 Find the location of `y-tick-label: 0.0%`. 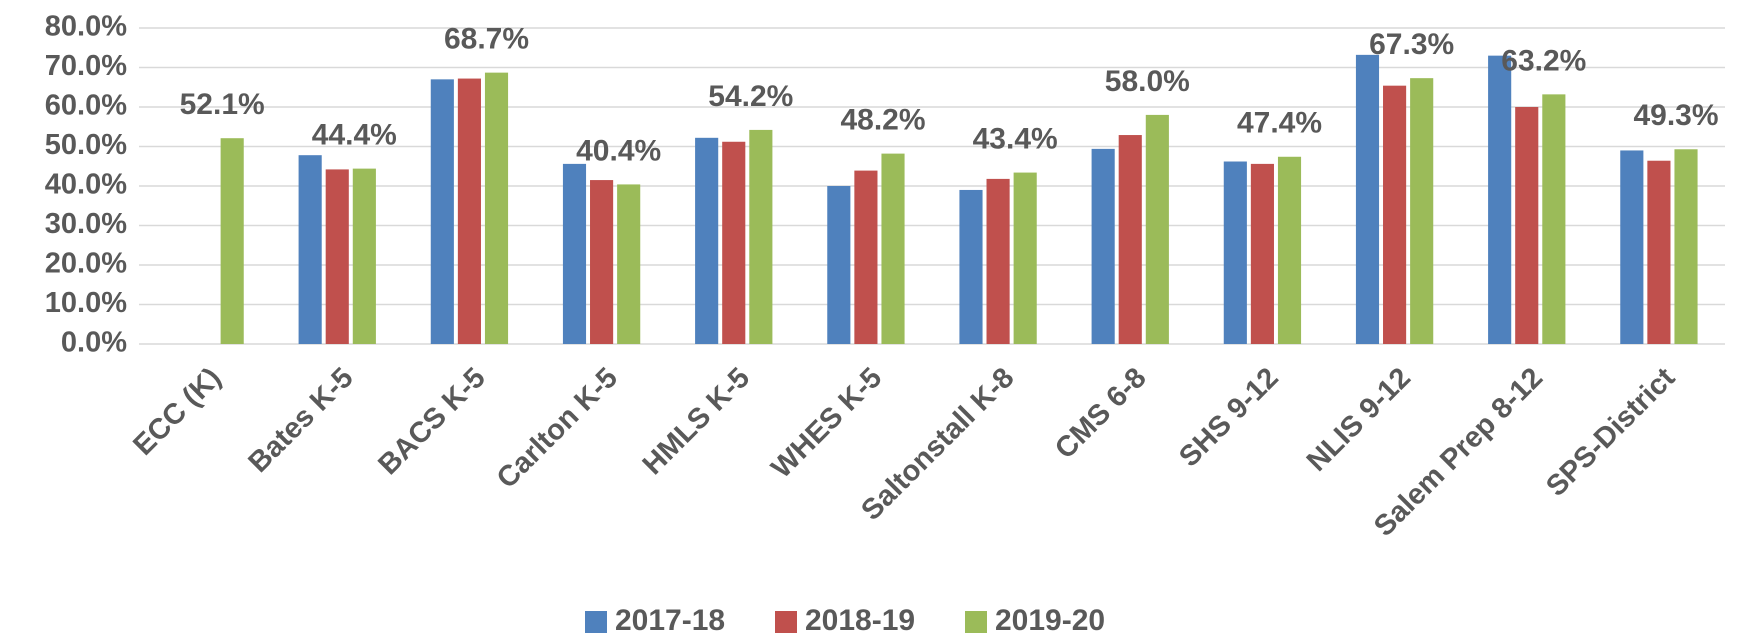

y-tick-label: 0.0% is located at coordinates (94, 343).